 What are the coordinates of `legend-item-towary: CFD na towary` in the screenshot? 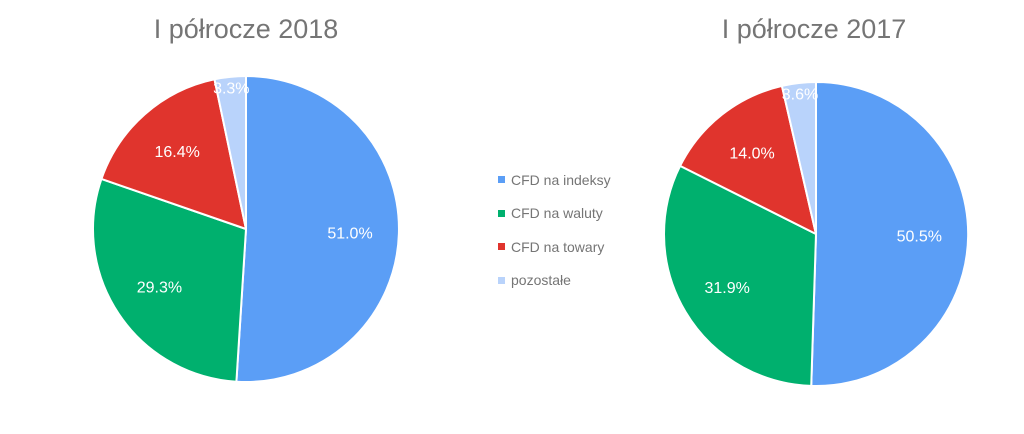 It's located at (554, 247).